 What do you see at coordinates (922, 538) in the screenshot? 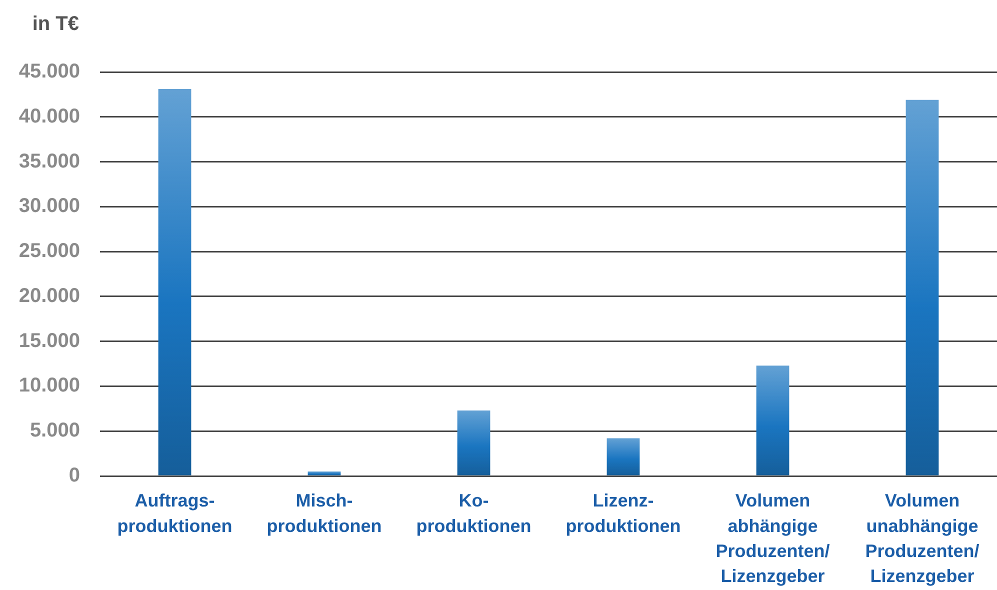
I see `x-tick-label: Volumen unabhängige Produzenten/ Lizenzgeber` at bounding box center [922, 538].